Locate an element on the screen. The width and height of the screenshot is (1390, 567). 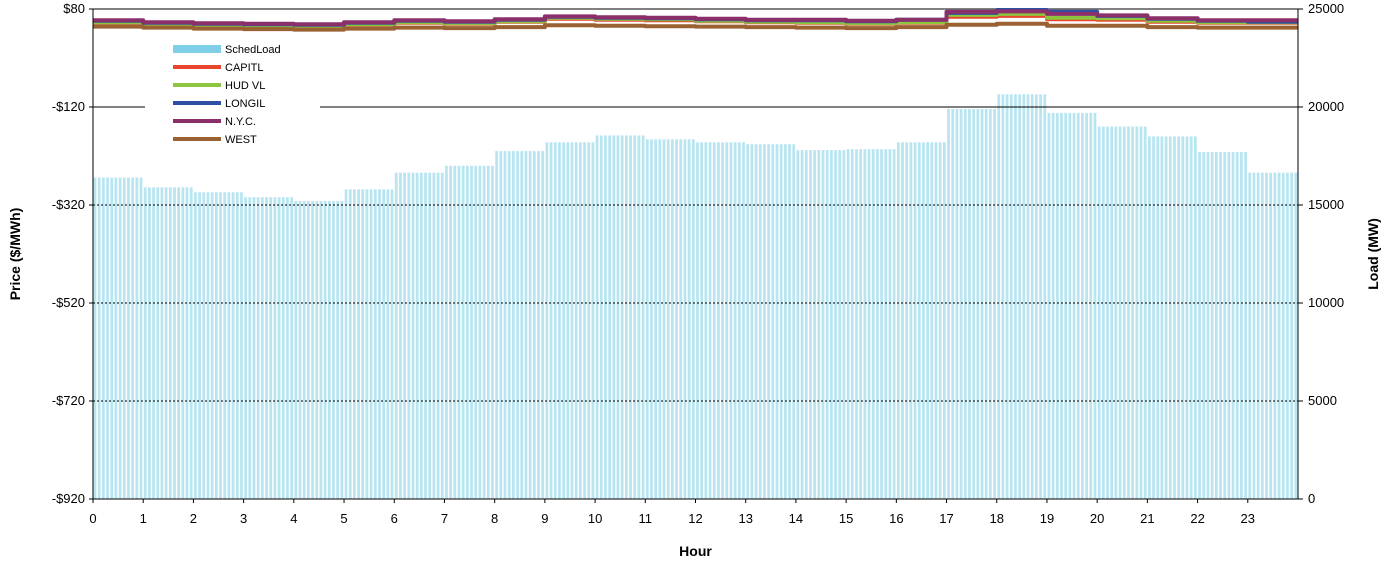
left-tick-label: -$520 is located at coordinates (68, 302).